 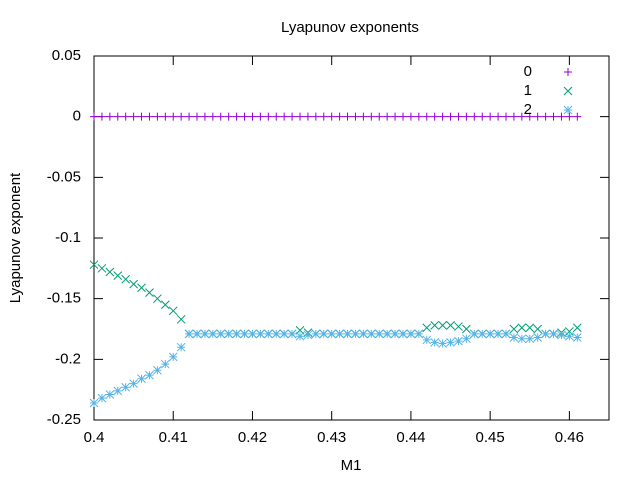 I want to click on x-tick-label: 0.41, so click(x=173, y=437).